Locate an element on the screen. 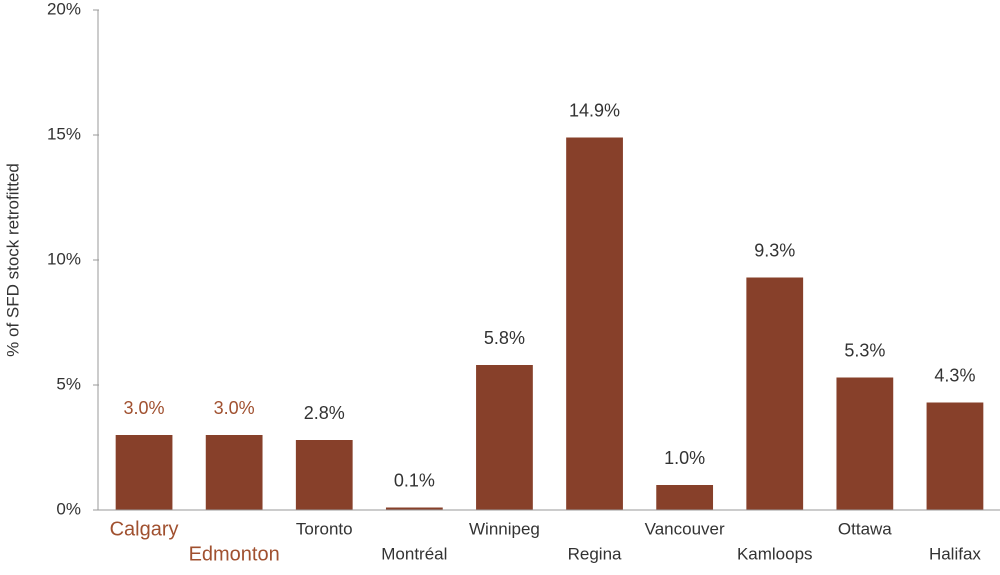  value-label: 0.1% is located at coordinates (414, 480).